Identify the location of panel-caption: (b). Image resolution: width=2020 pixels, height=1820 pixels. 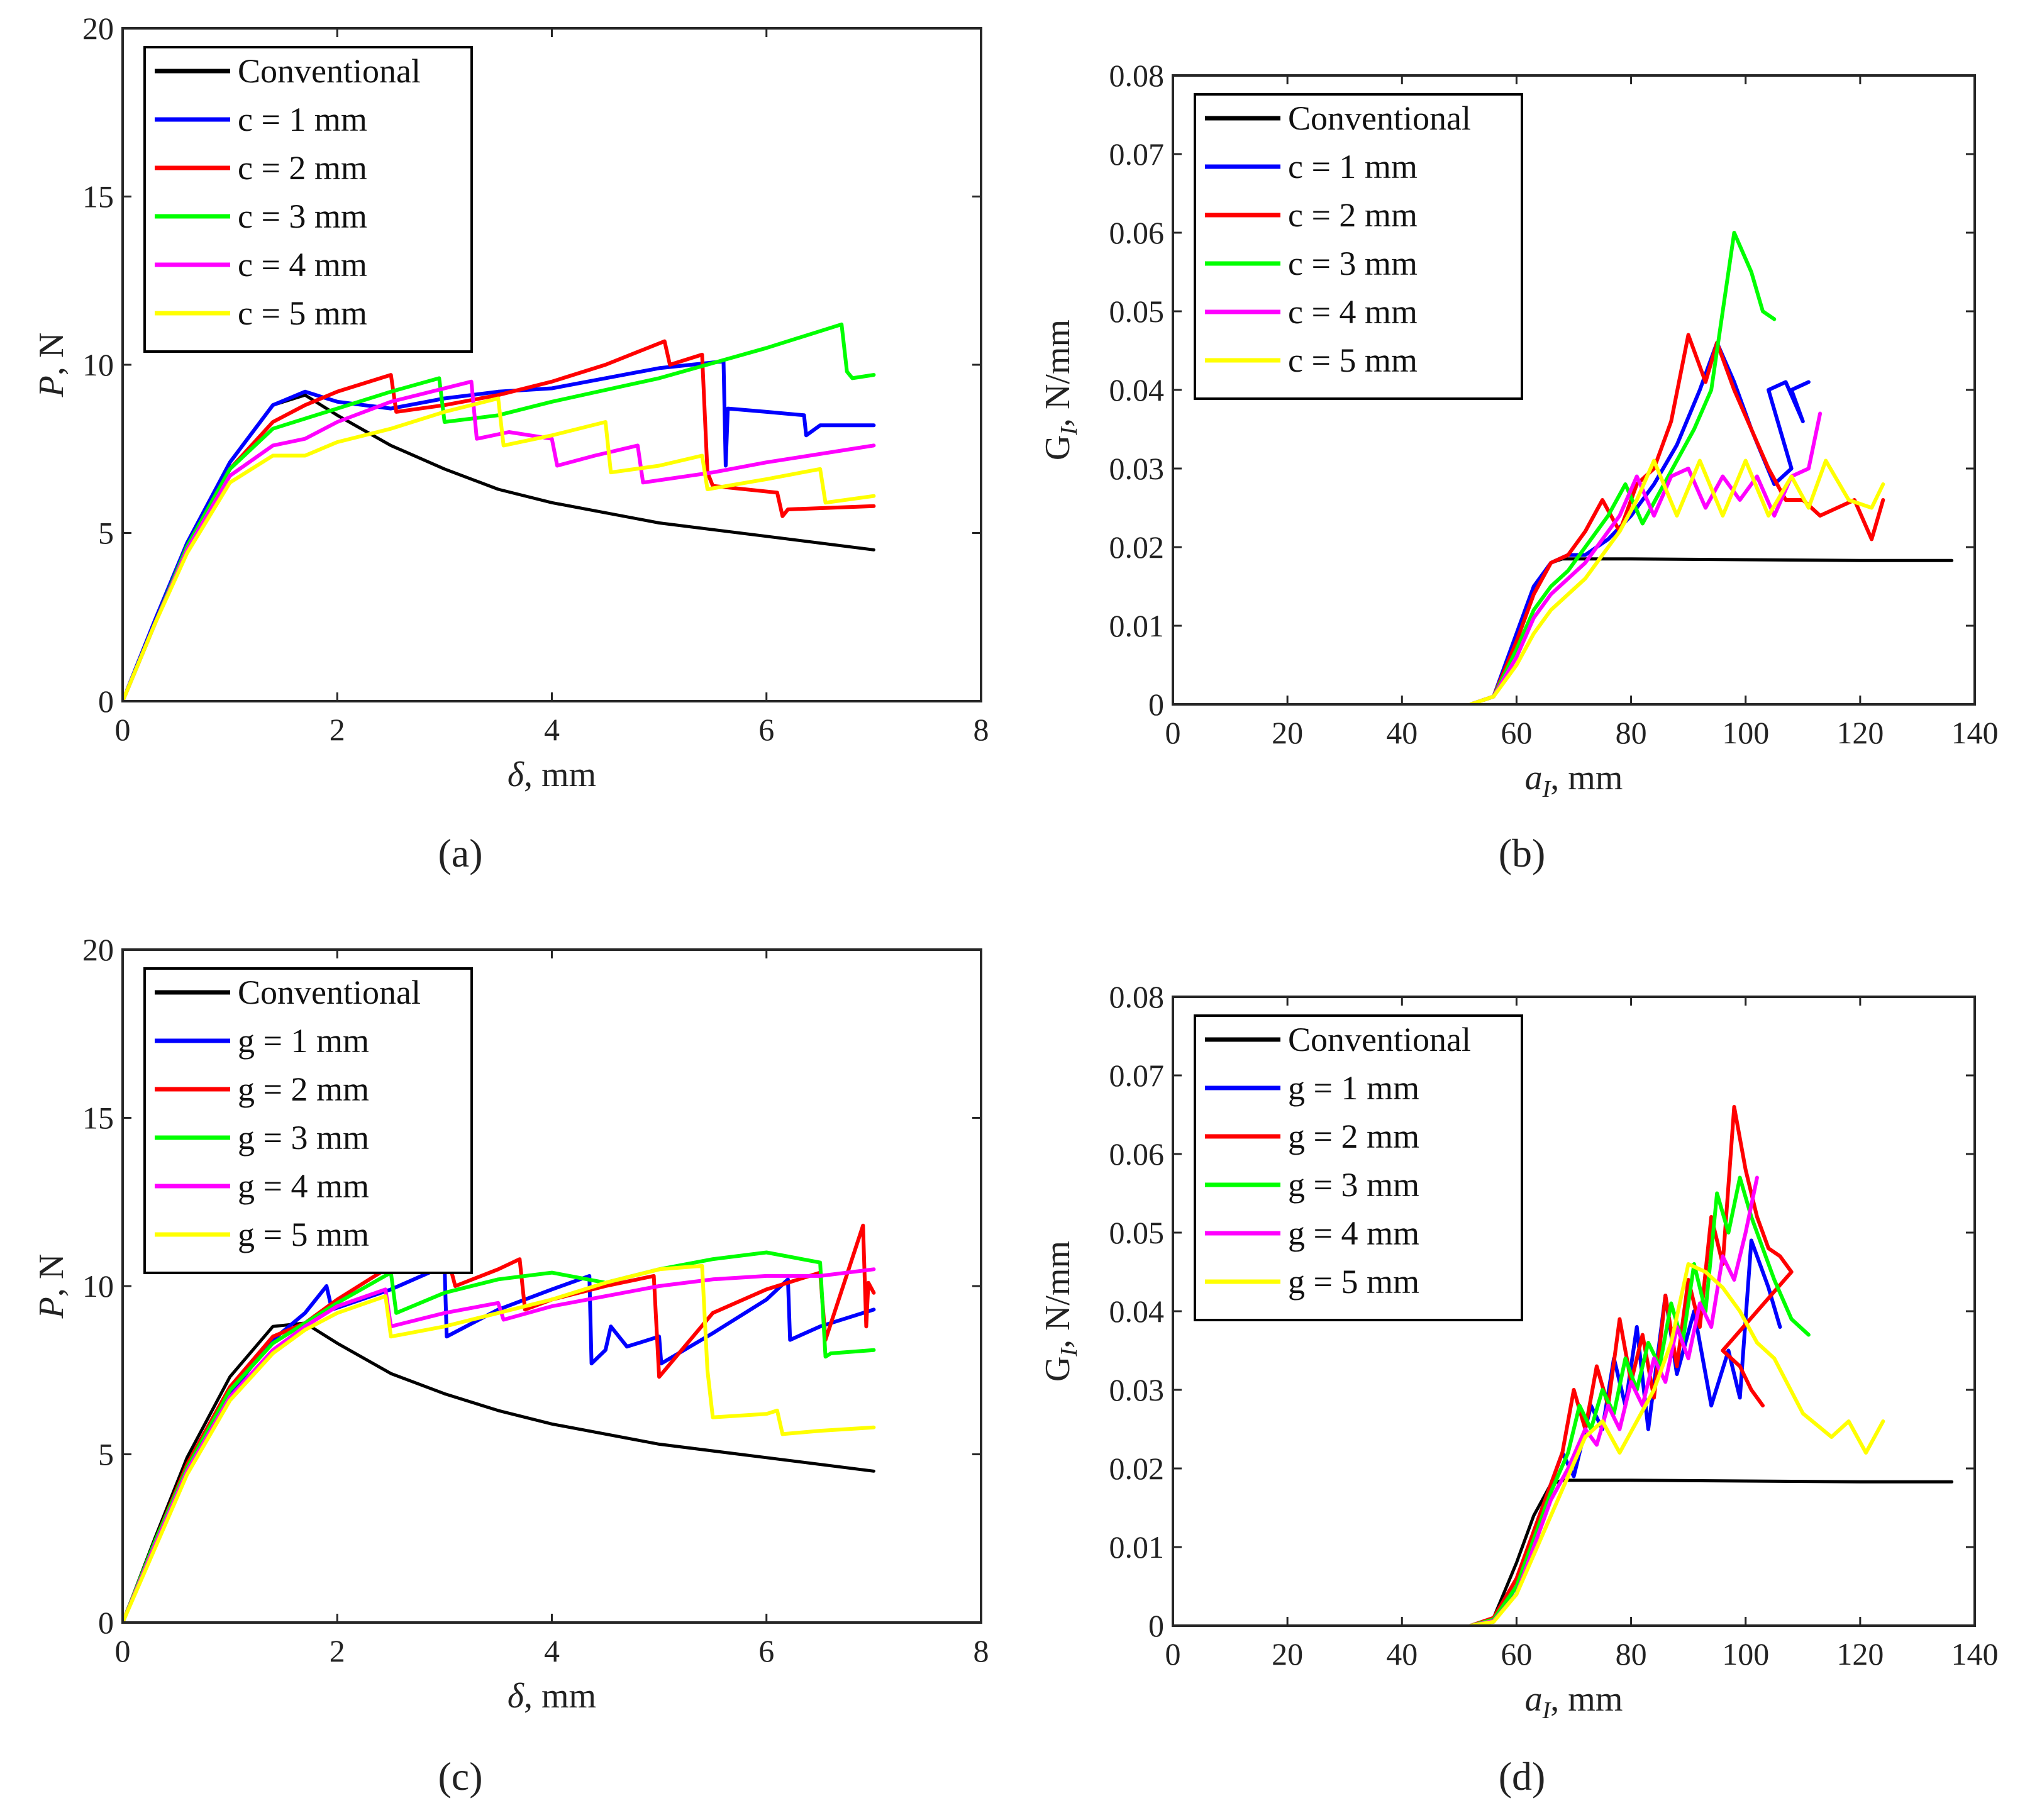
(1522, 853).